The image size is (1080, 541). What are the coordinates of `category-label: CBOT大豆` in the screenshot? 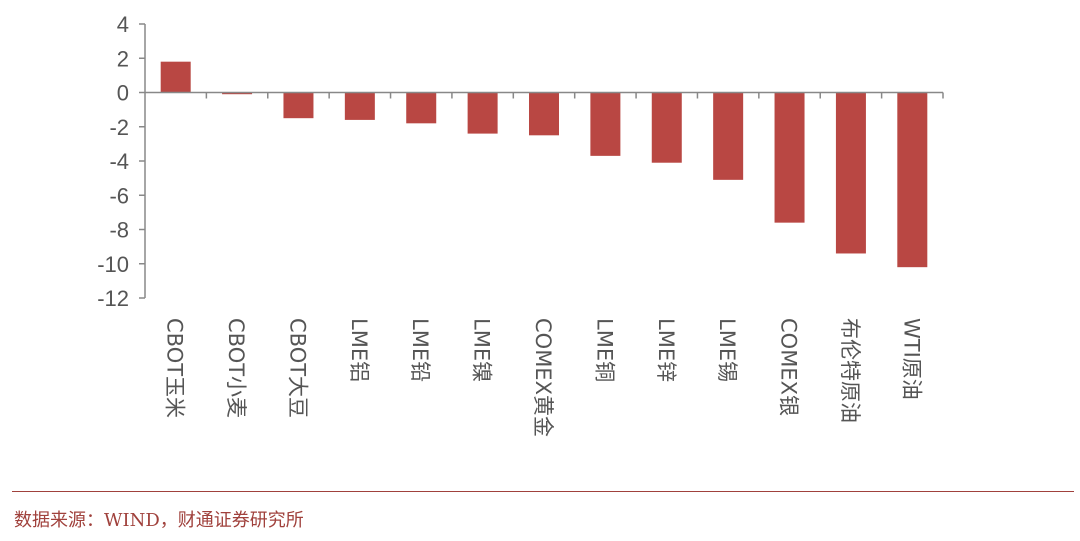 It's located at (297, 368).